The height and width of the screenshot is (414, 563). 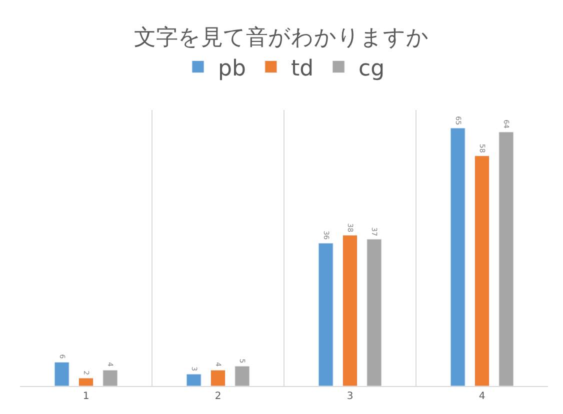 I want to click on x-tick-label: 4, so click(x=482, y=396).